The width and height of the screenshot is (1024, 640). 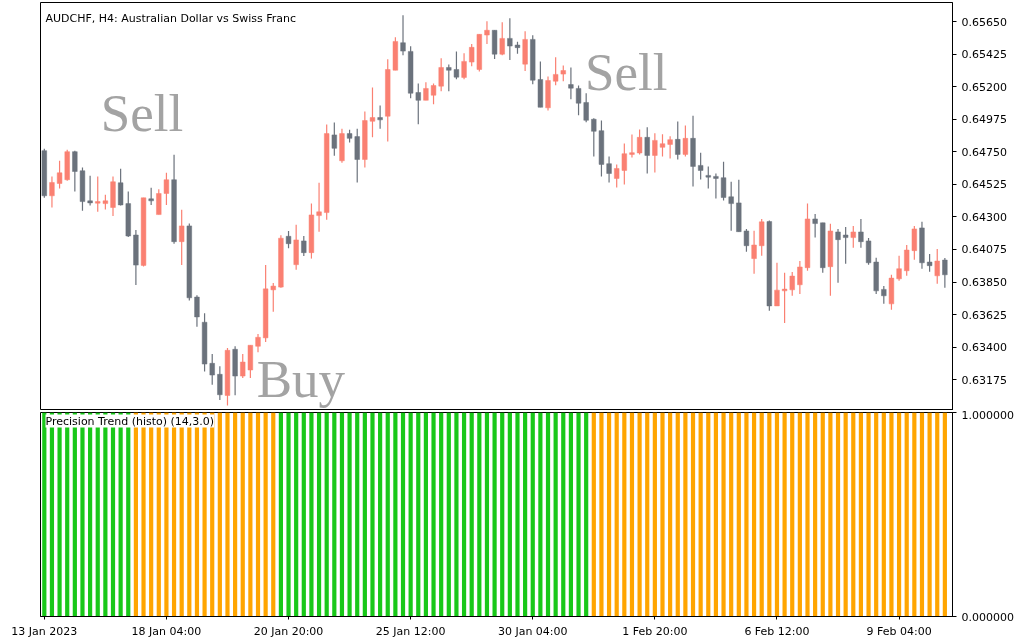 What do you see at coordinates (288, 631) in the screenshot?
I see `x-tick-label: 20 Jan 20:00` at bounding box center [288, 631].